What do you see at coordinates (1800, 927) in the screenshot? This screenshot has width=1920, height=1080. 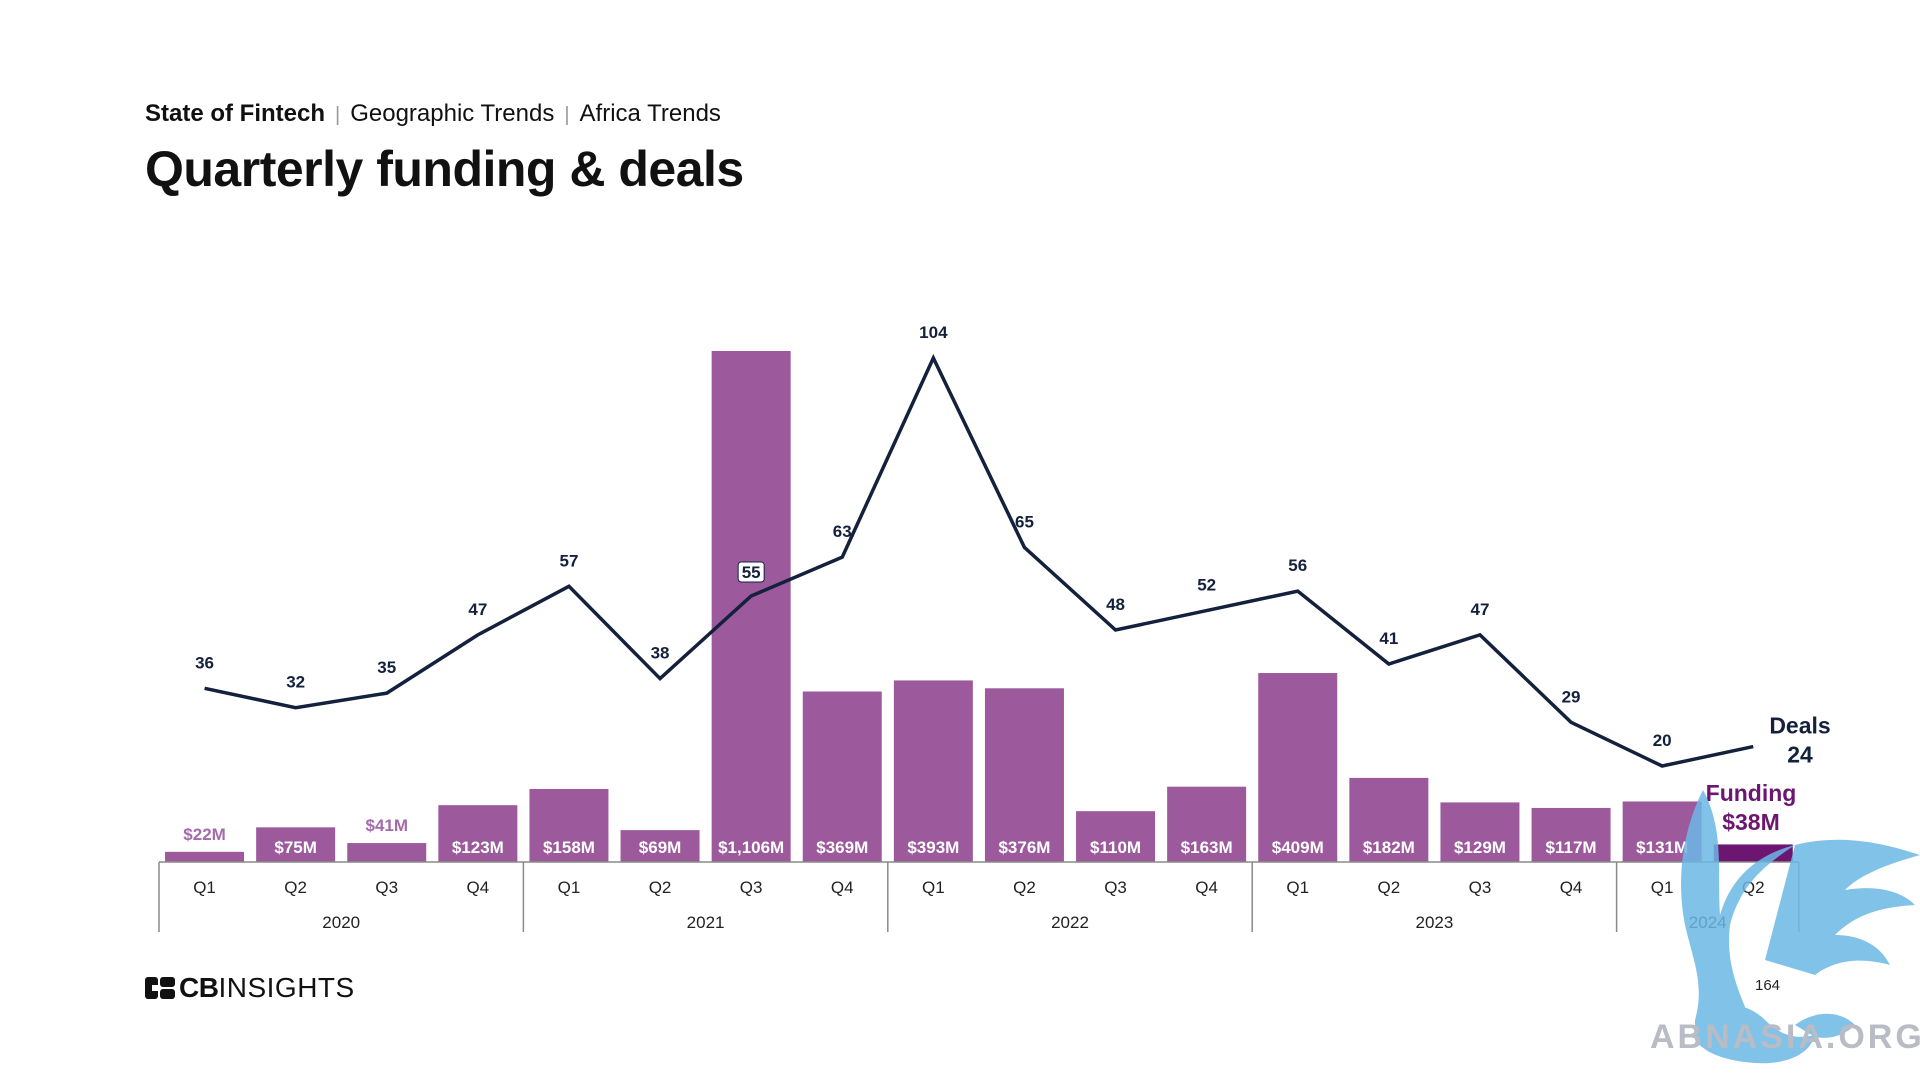 I see `watermark-logo-icon` at bounding box center [1800, 927].